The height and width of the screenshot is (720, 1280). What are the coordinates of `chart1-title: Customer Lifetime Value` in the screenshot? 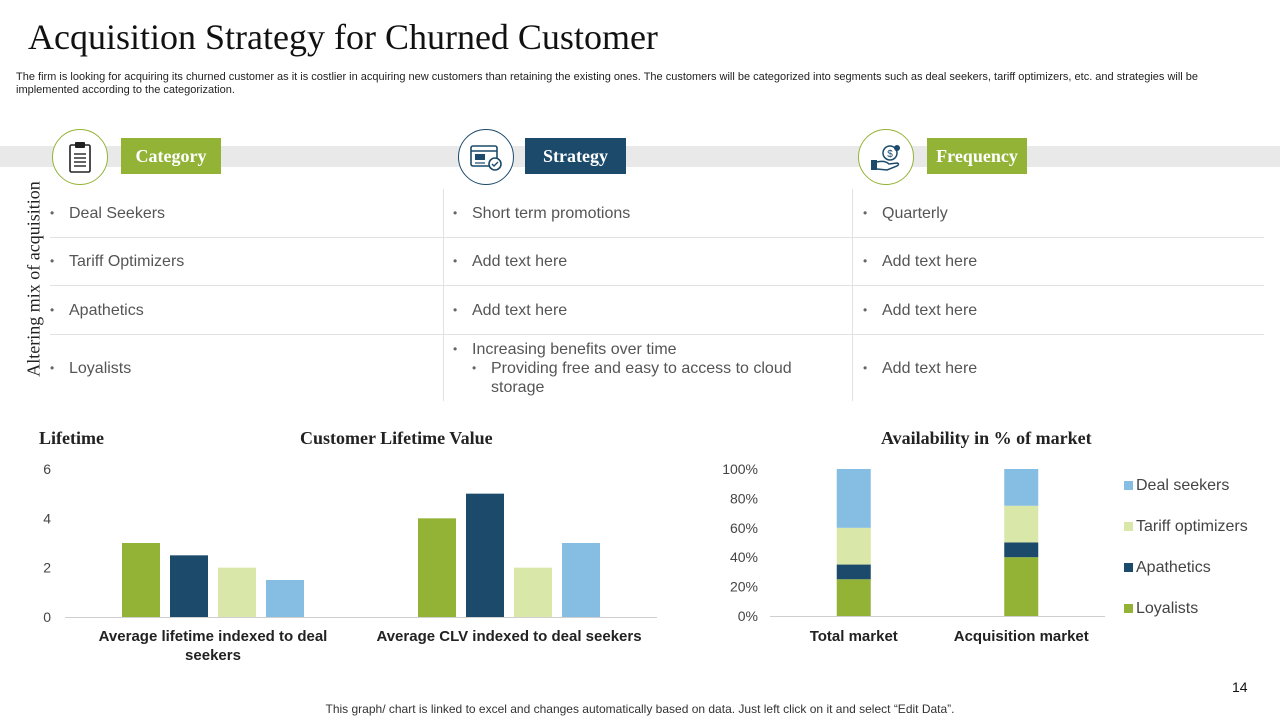 It's located at (396, 438).